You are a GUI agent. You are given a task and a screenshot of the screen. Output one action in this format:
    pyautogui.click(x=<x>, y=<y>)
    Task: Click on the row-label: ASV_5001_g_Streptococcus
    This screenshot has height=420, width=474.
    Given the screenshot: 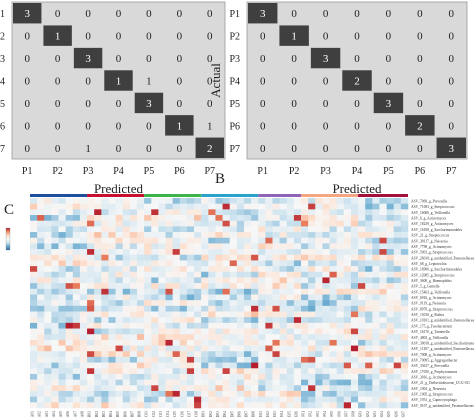 What is the action you would take?
    pyautogui.click(x=432, y=253)
    